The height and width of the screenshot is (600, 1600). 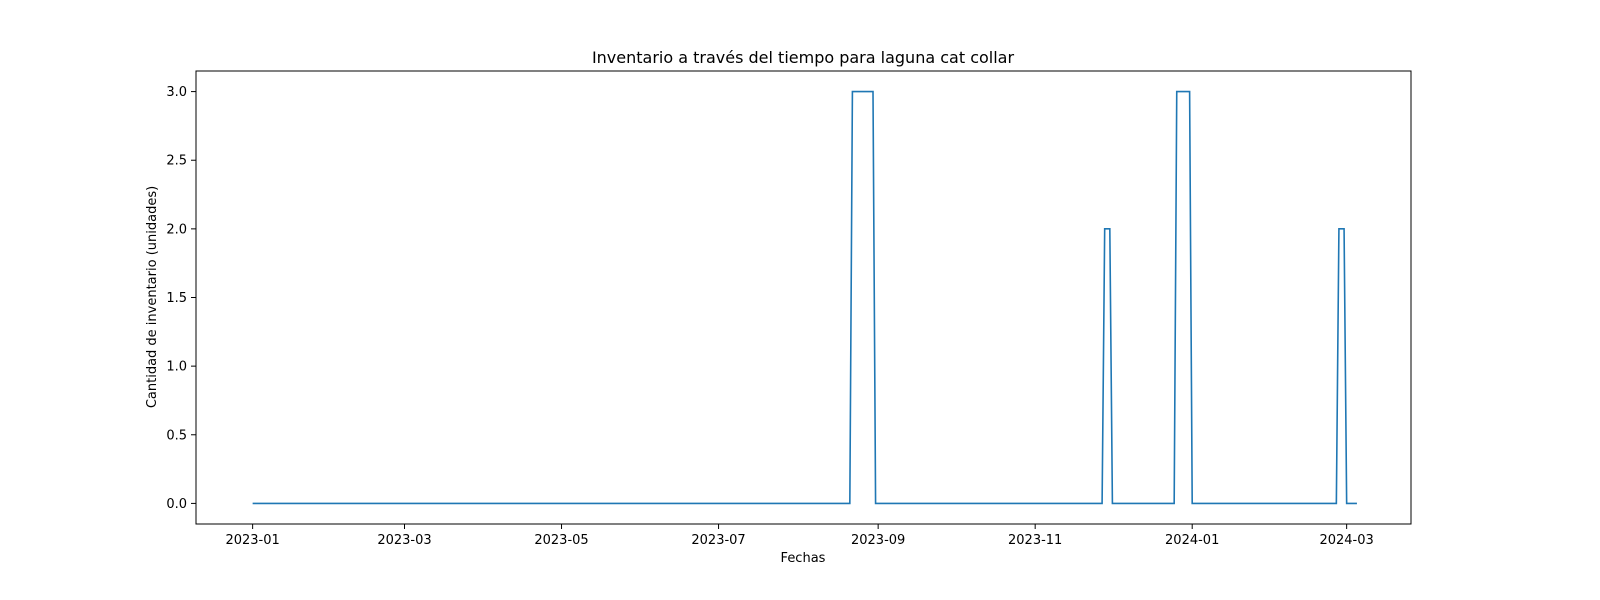 I want to click on y-tick-label: 2.0, so click(x=176, y=229).